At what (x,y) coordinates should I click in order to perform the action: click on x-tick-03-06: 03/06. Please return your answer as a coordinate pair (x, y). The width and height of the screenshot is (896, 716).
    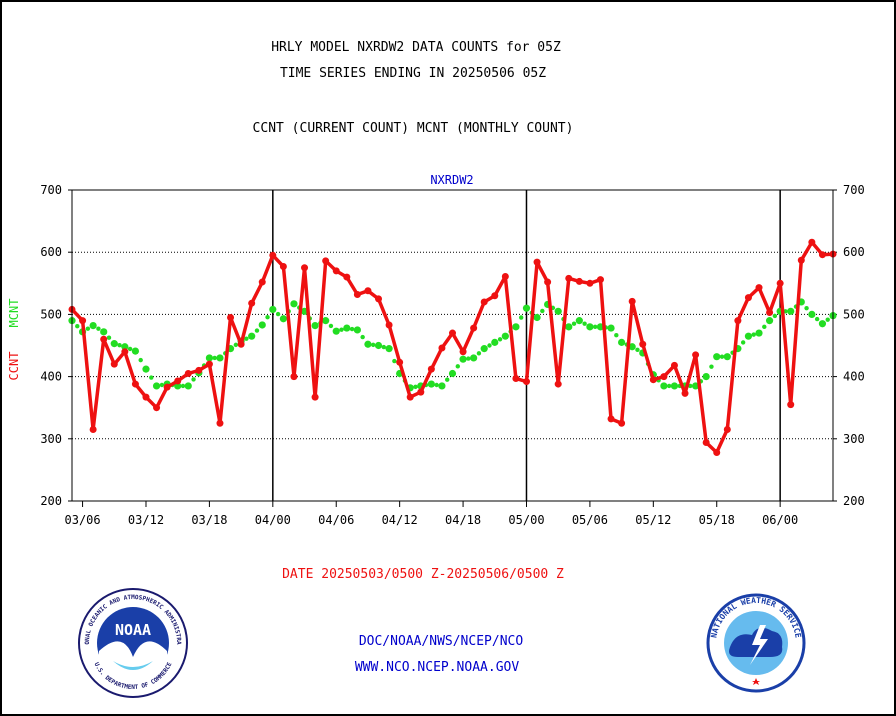
    Looking at the image, I should click on (83, 520).